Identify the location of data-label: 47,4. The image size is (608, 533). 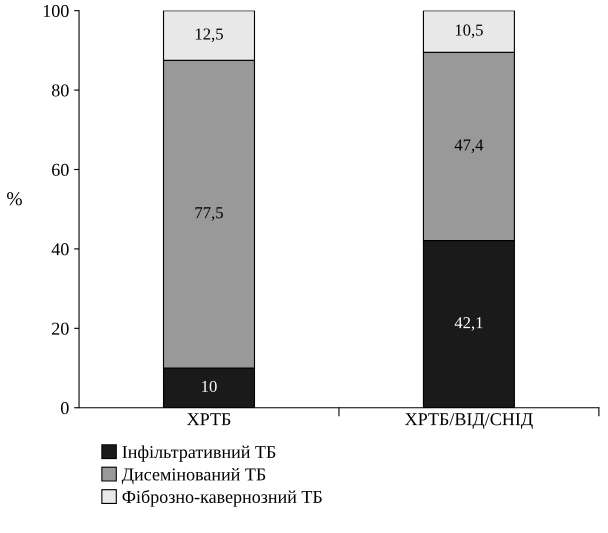
(469, 147).